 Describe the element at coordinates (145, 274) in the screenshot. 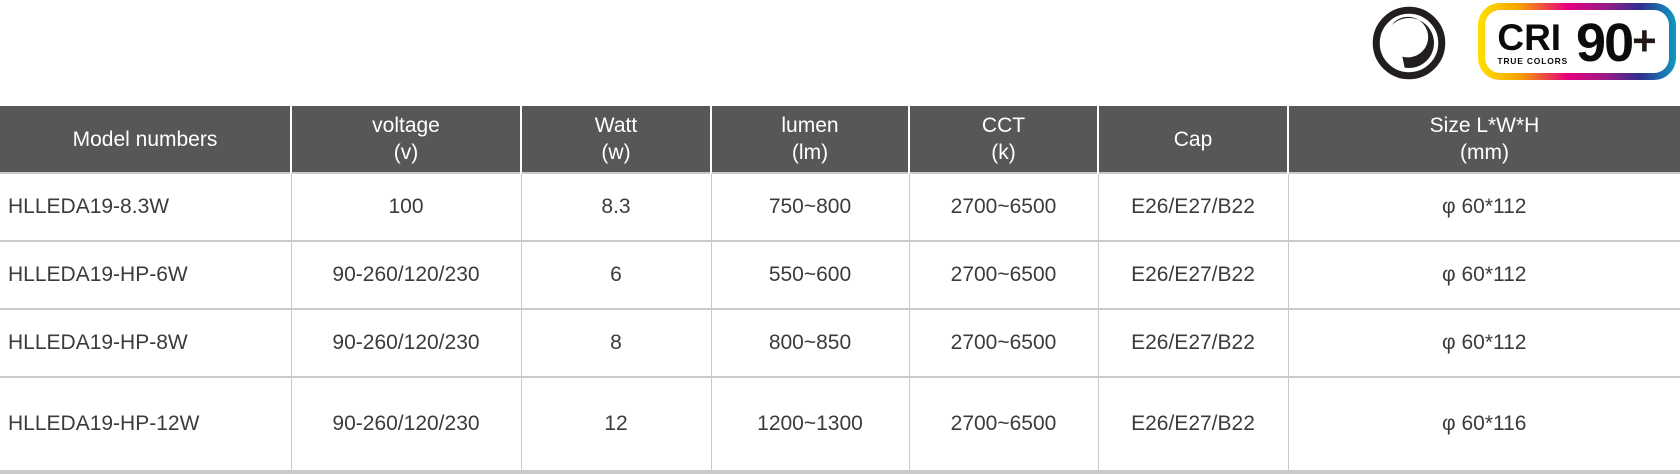

I see `cell-model: HLLEDA19-HP-6W` at that location.